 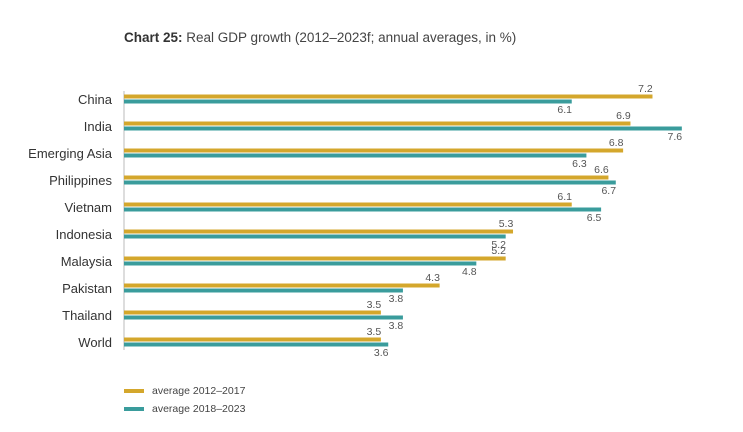 I want to click on chart-legend: average 2012–2017 average 2018–2023, so click(x=184, y=402).